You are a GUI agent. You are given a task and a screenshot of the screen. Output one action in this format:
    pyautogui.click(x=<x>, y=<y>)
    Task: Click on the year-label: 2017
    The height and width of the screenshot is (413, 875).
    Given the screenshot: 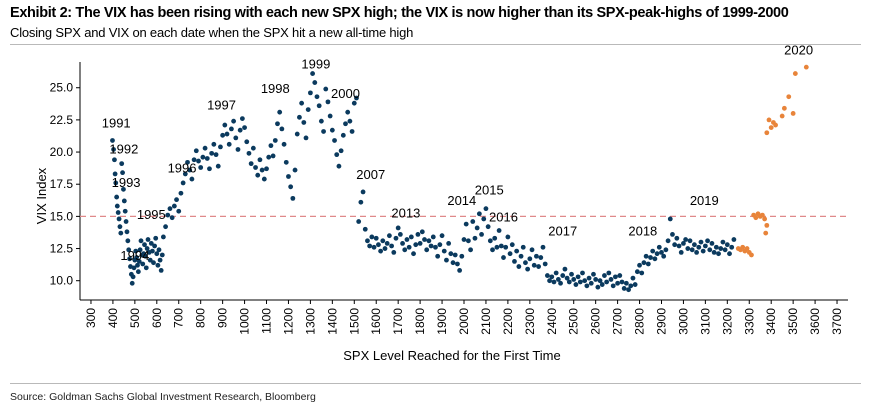 What is the action you would take?
    pyautogui.click(x=562, y=231)
    